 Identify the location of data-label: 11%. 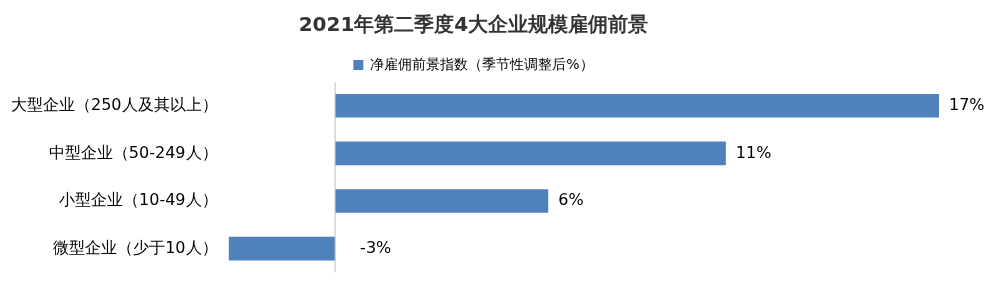
(753, 152).